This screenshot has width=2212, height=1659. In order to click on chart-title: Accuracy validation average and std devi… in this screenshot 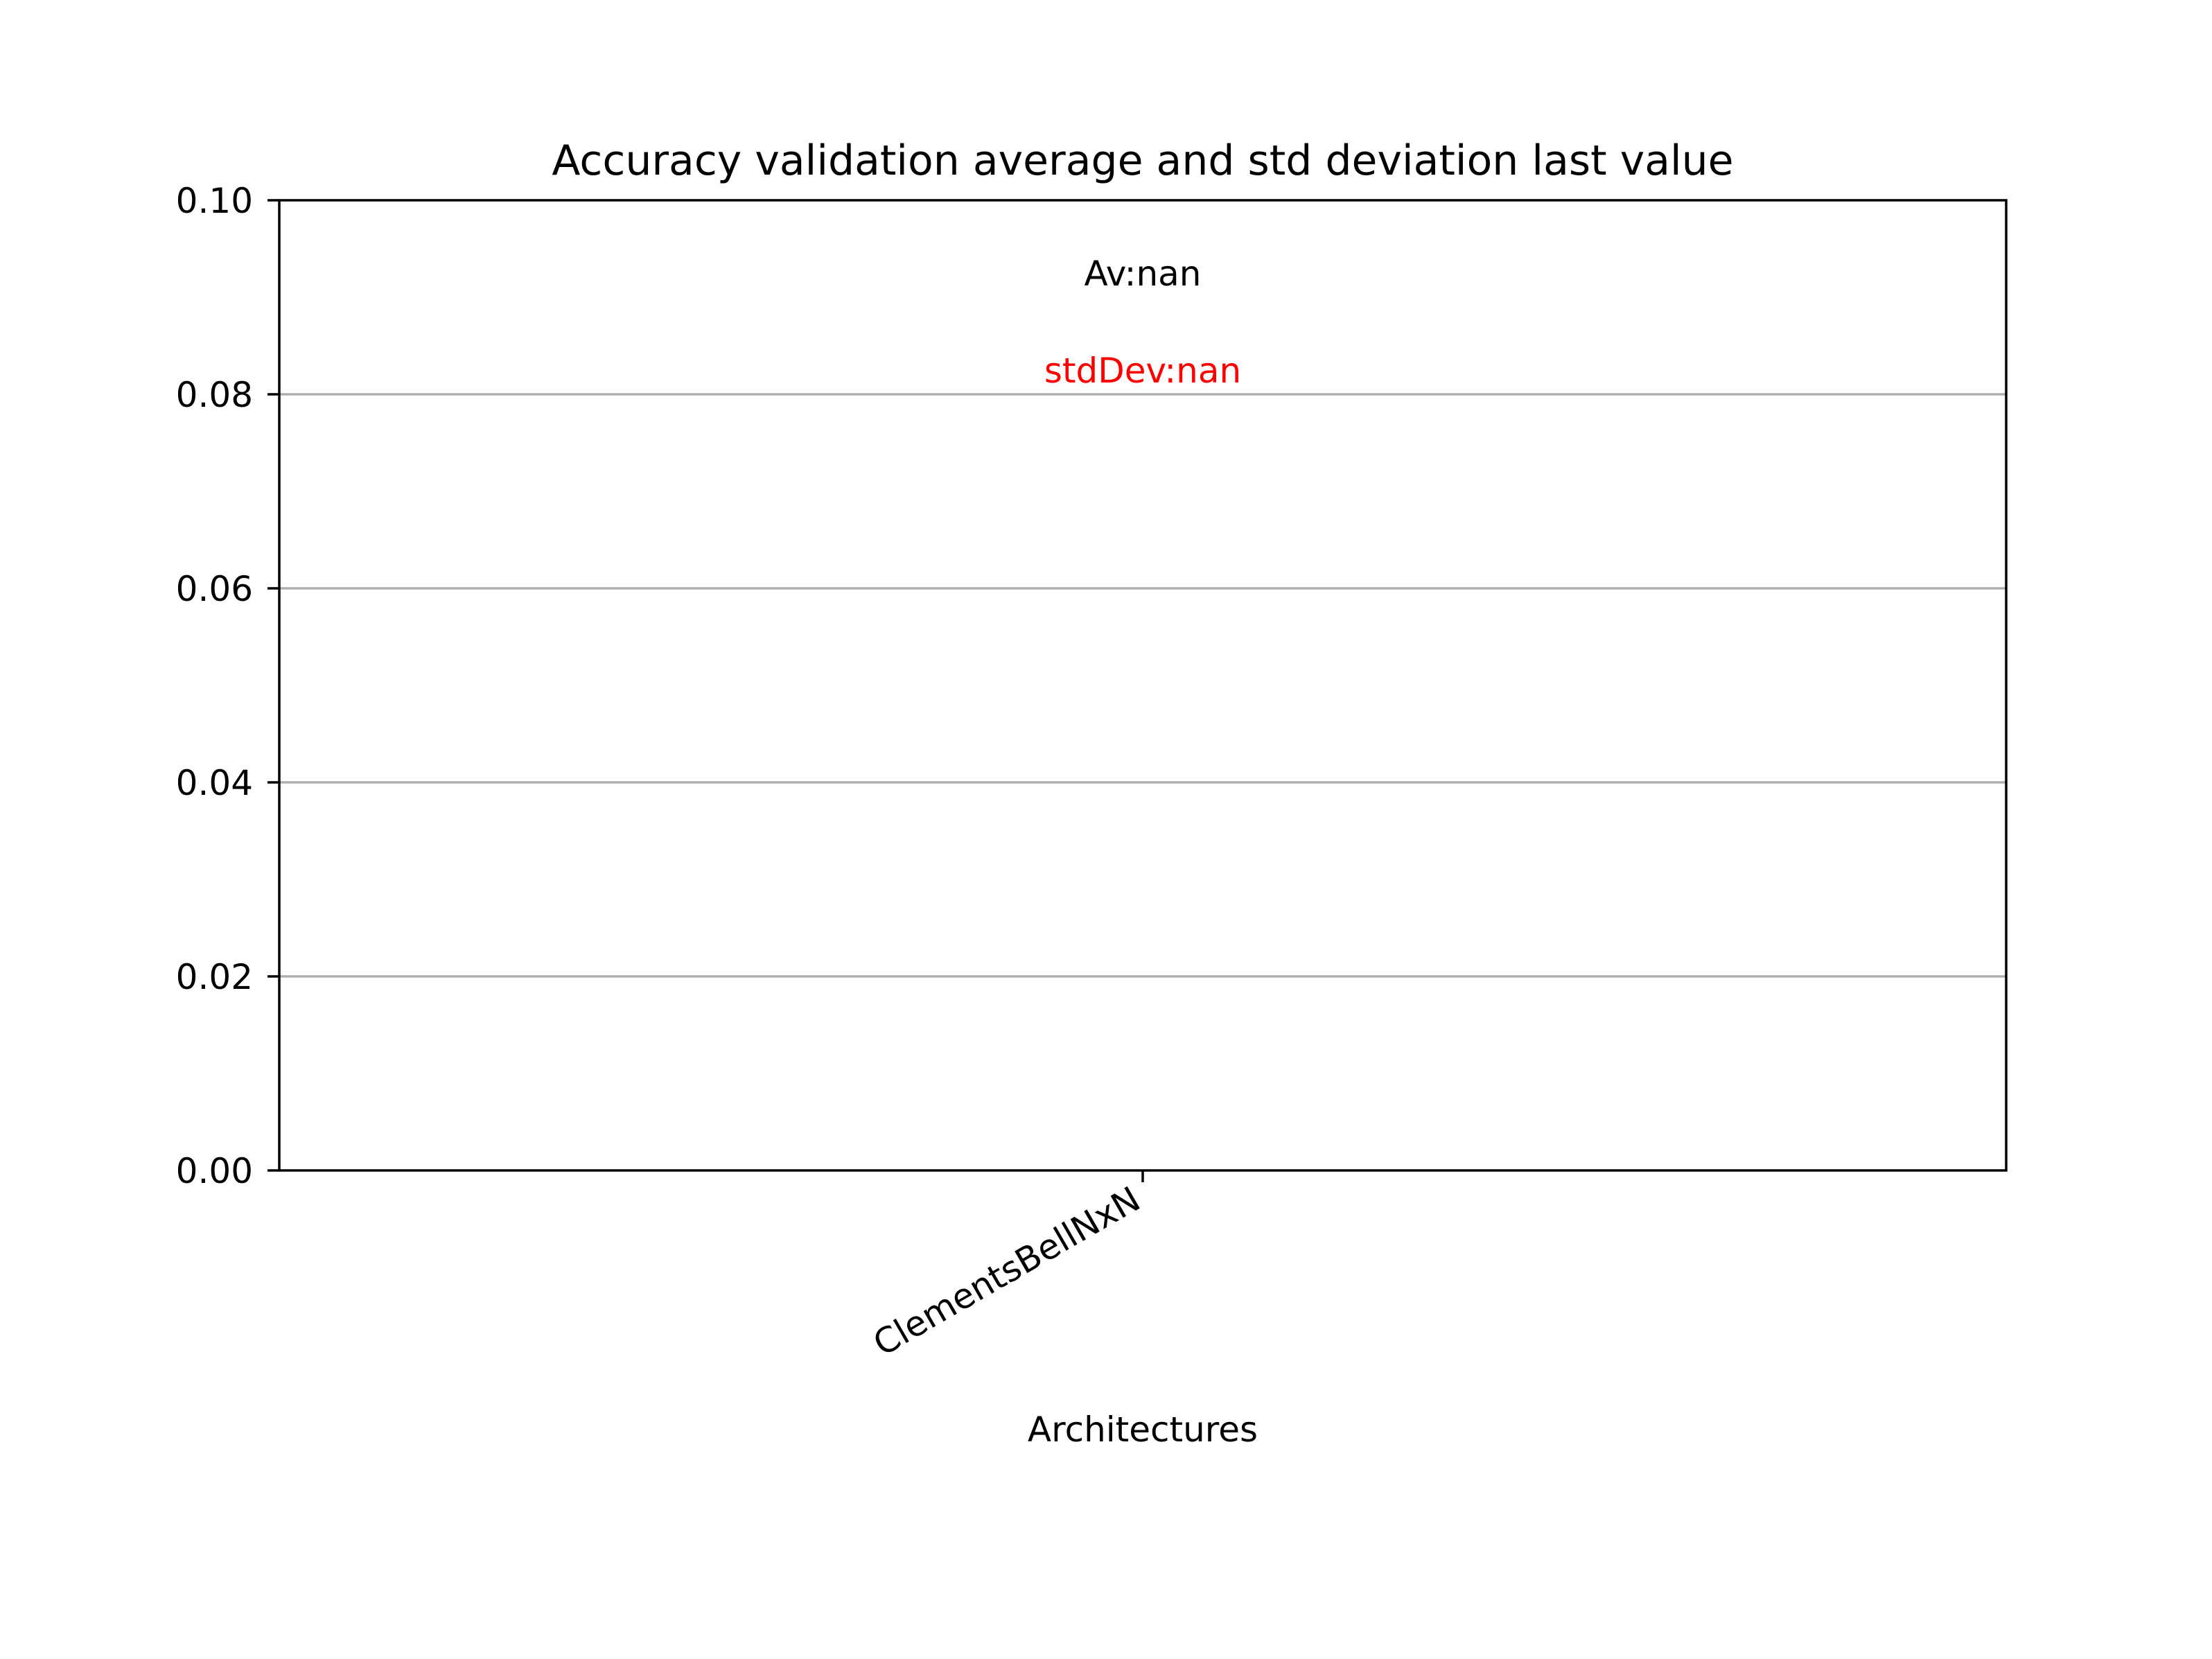, I will do `click(1142, 161)`.